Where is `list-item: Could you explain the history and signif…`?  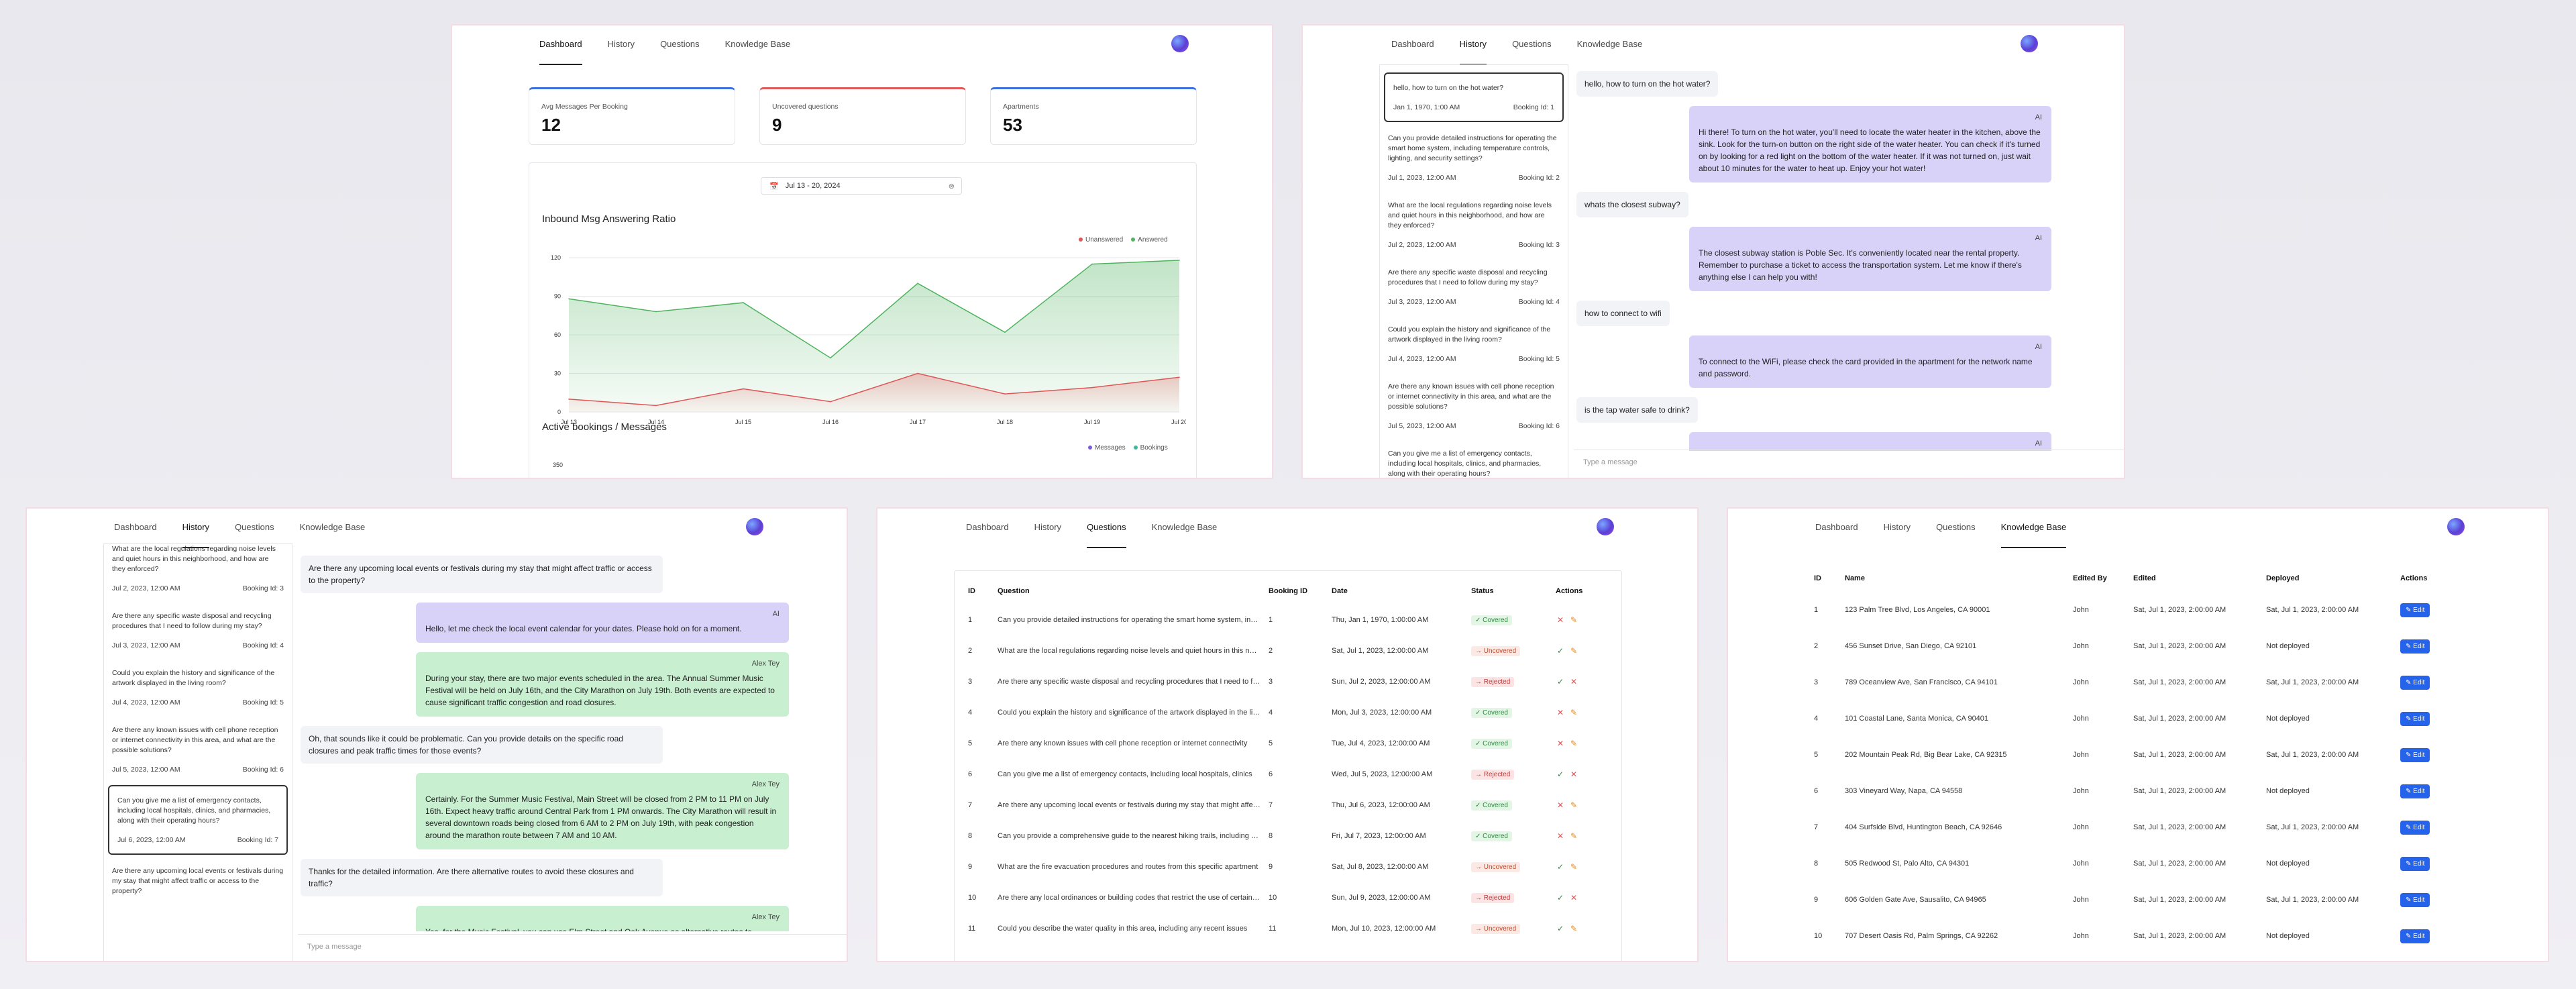
list-item: Could you explain the history and signif… is located at coordinates (1474, 343).